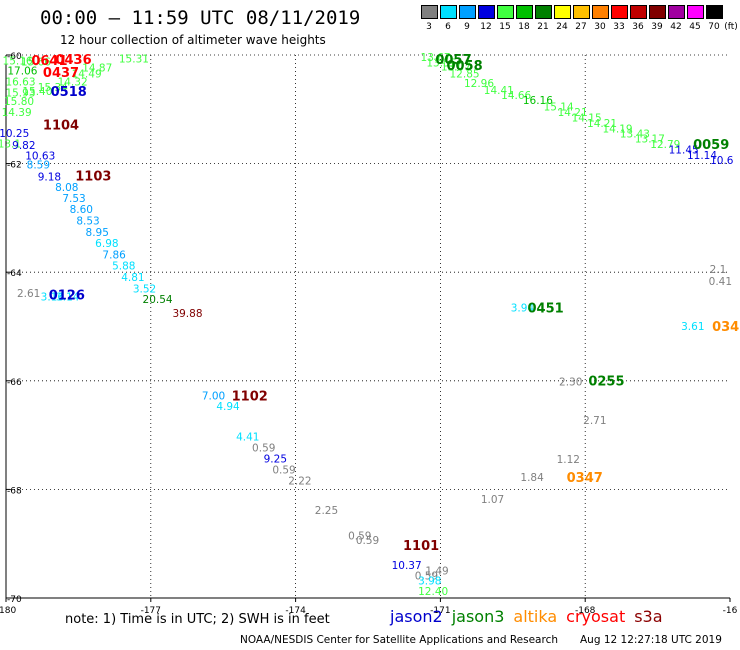 The width and height of the screenshot is (740, 650). Describe the element at coordinates (49, 178) in the screenshot. I see `wave-height-value: 9.18` at that location.